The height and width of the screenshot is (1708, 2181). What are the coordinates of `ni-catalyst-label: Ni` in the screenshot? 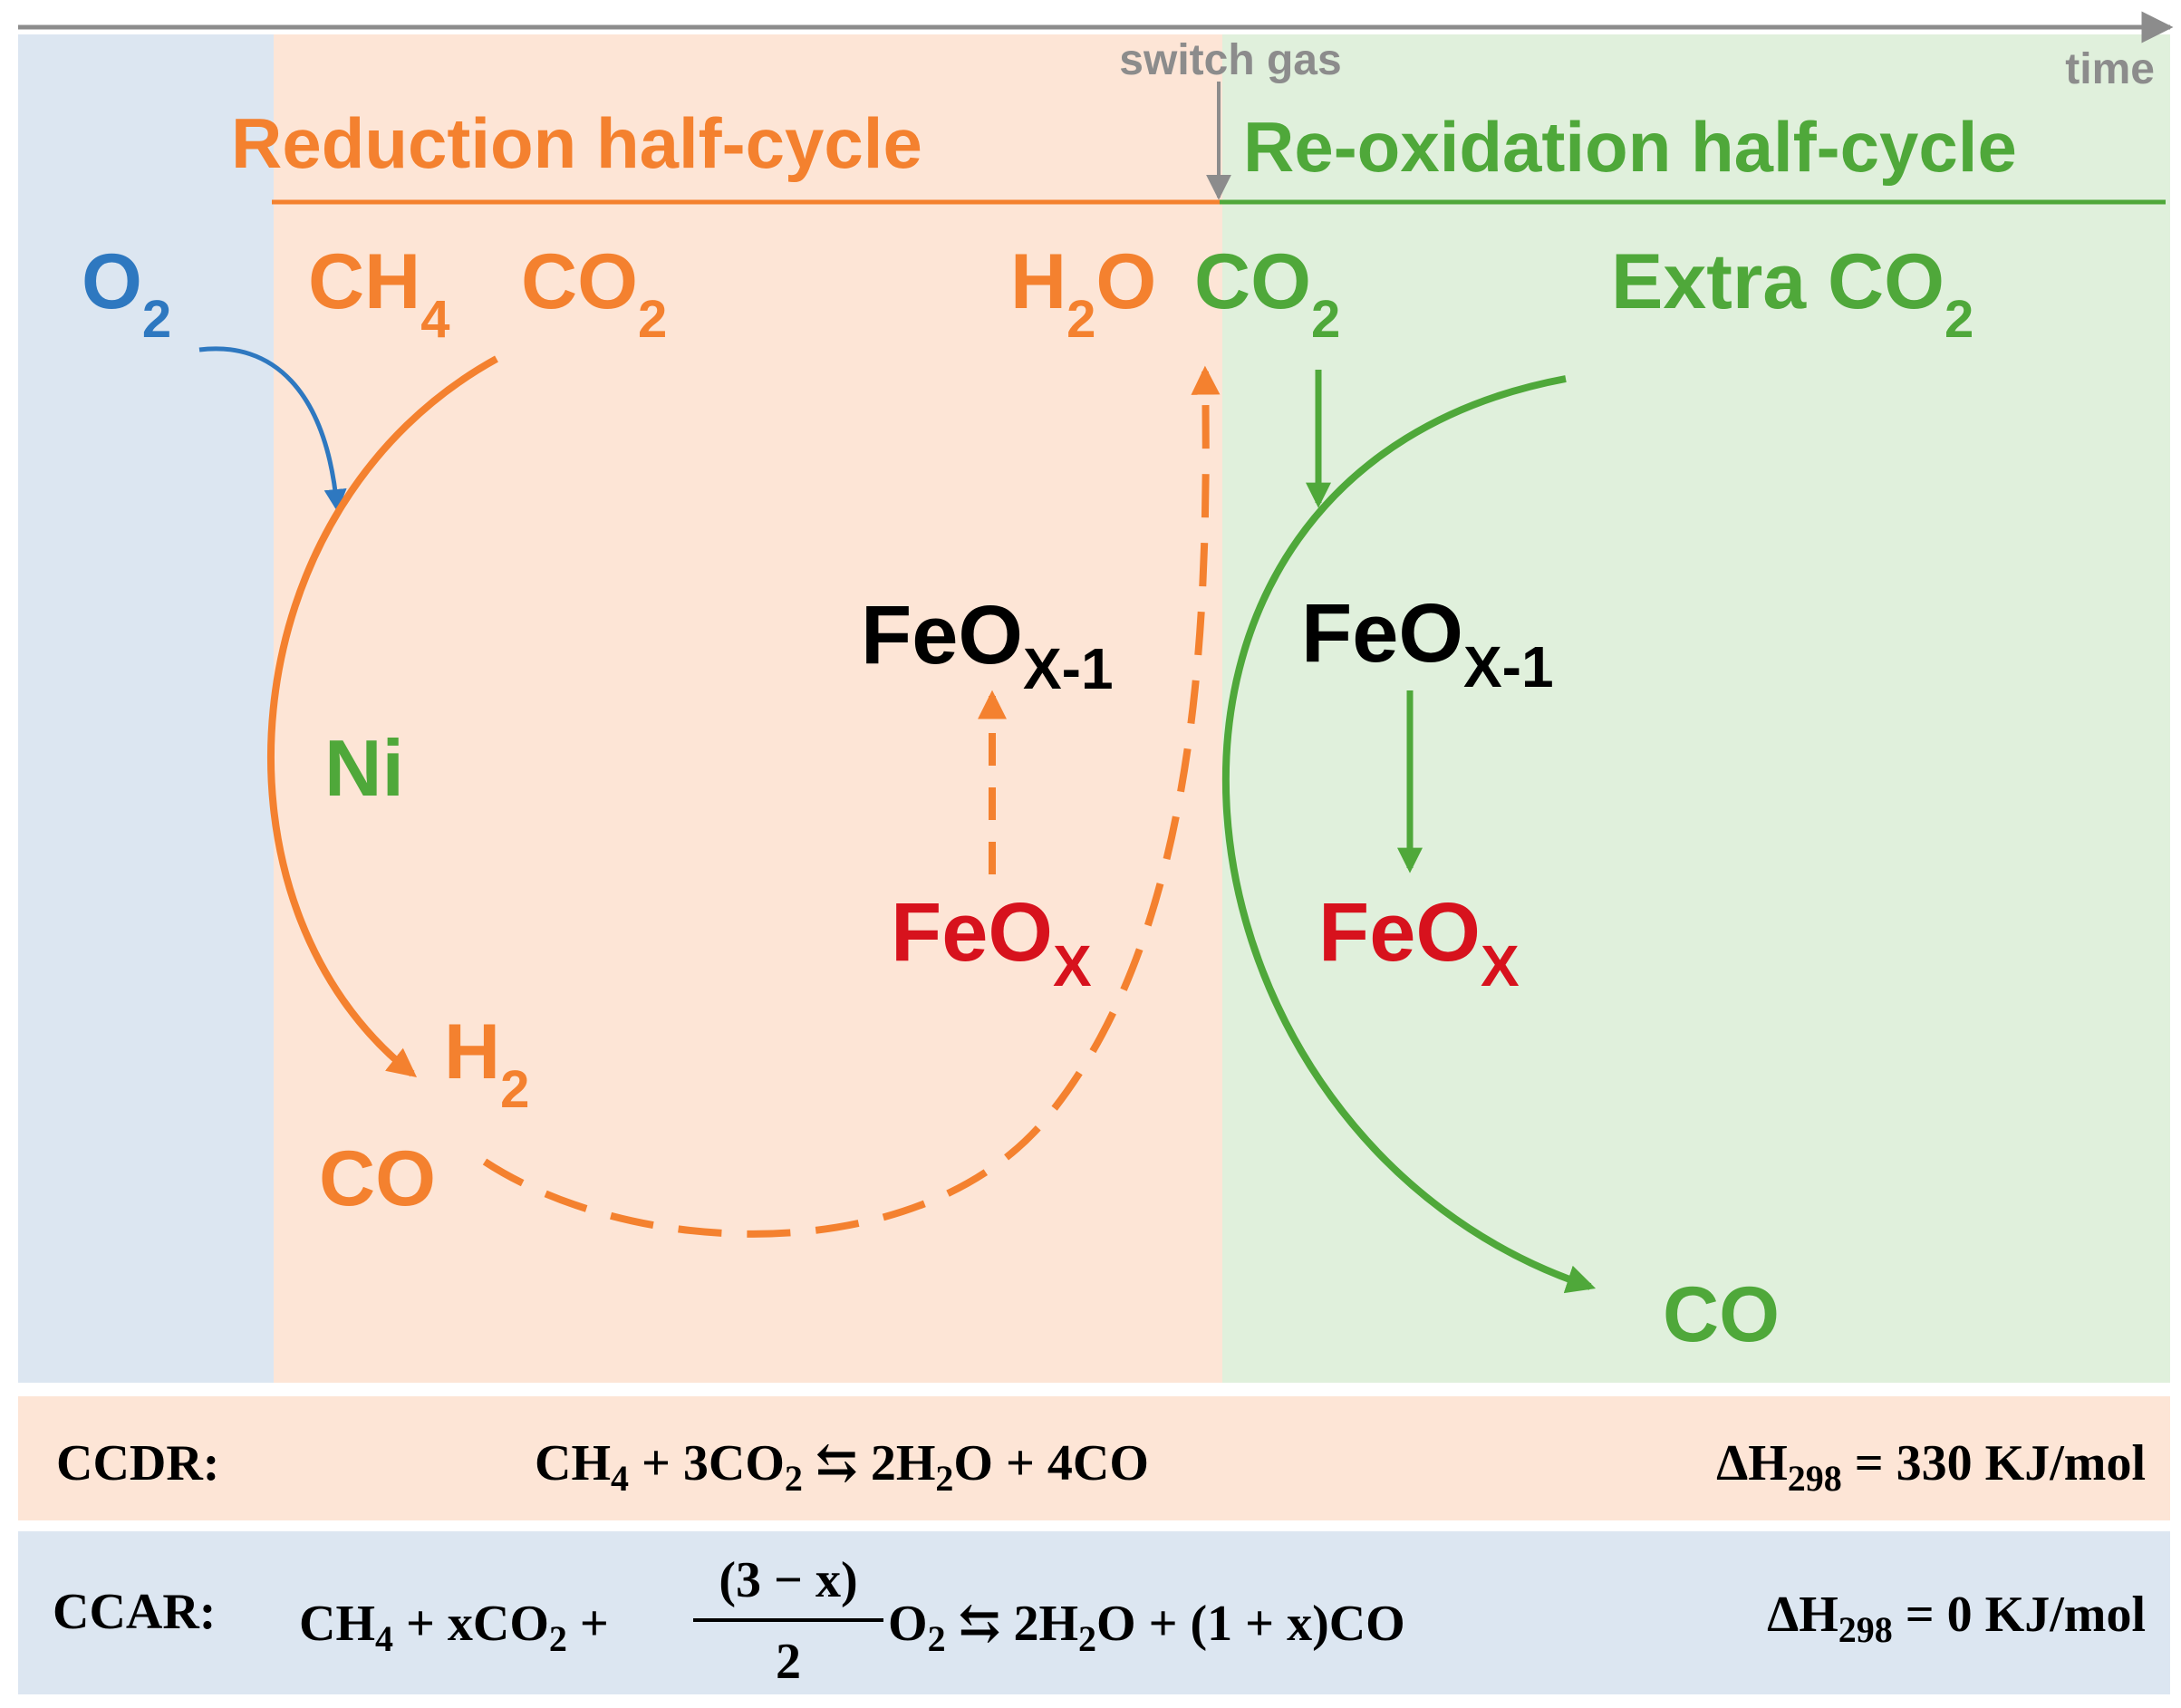 It's located at (364, 768).